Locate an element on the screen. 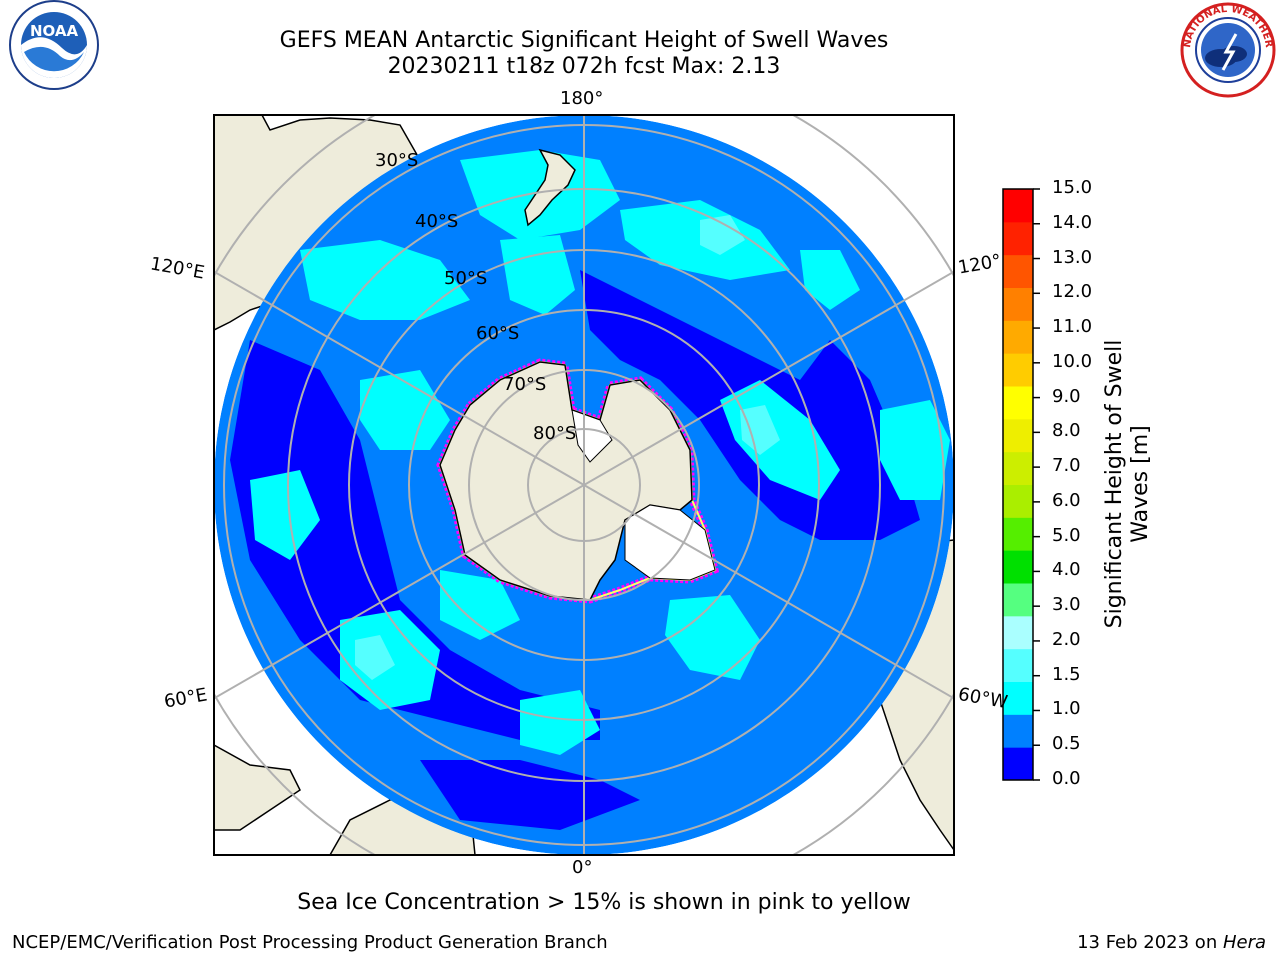 This screenshot has width=1280, height=960. colorbar-tick-label: 0.5 is located at coordinates (1066, 744).